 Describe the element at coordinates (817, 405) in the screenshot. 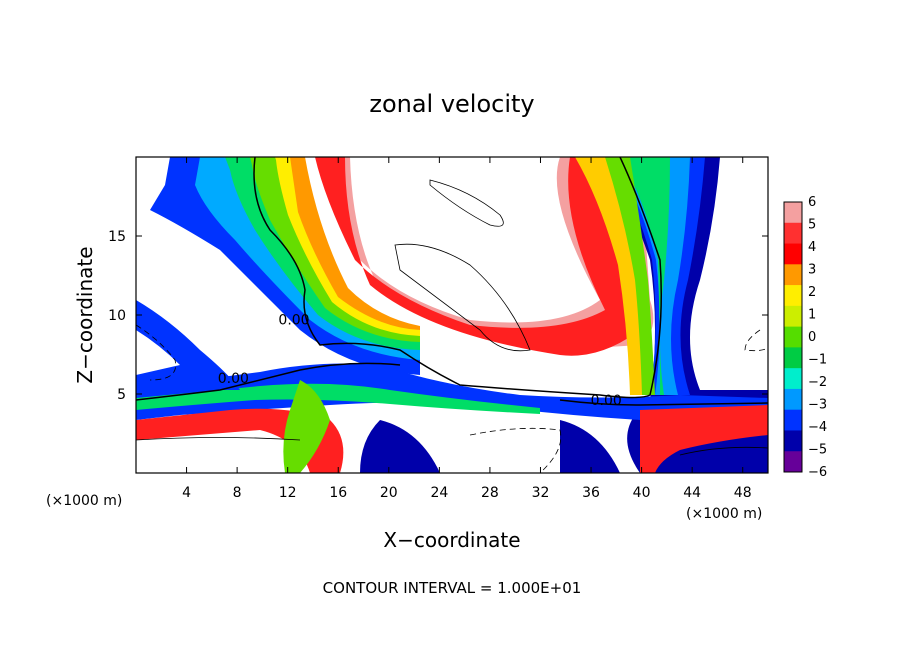

I see `colorbar-label: −3` at that location.